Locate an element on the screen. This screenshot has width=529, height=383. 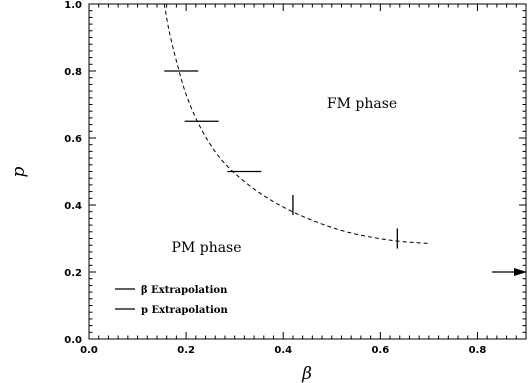
y-tick-label: 1.0 is located at coordinates (73, 5).